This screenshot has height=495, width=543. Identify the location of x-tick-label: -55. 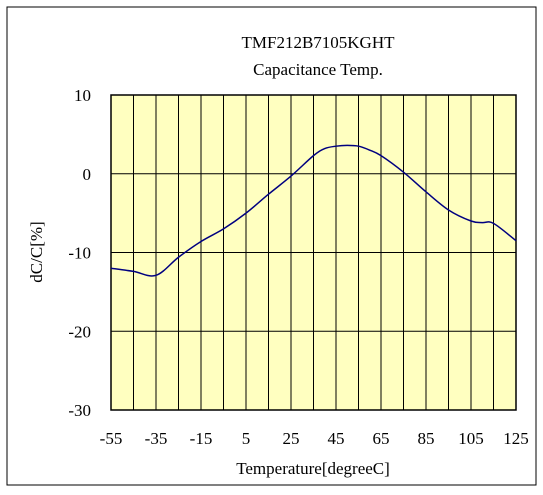
(111, 438).